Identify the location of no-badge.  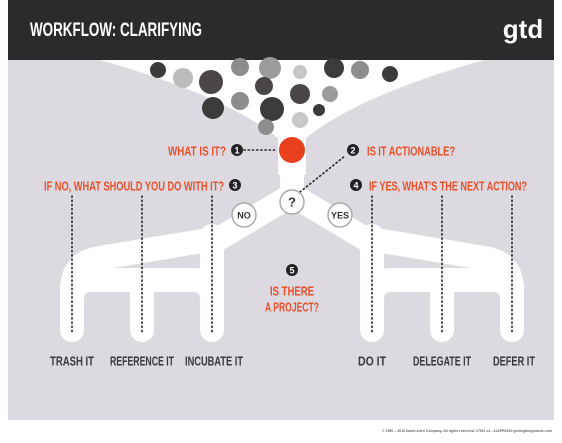
(244, 215).